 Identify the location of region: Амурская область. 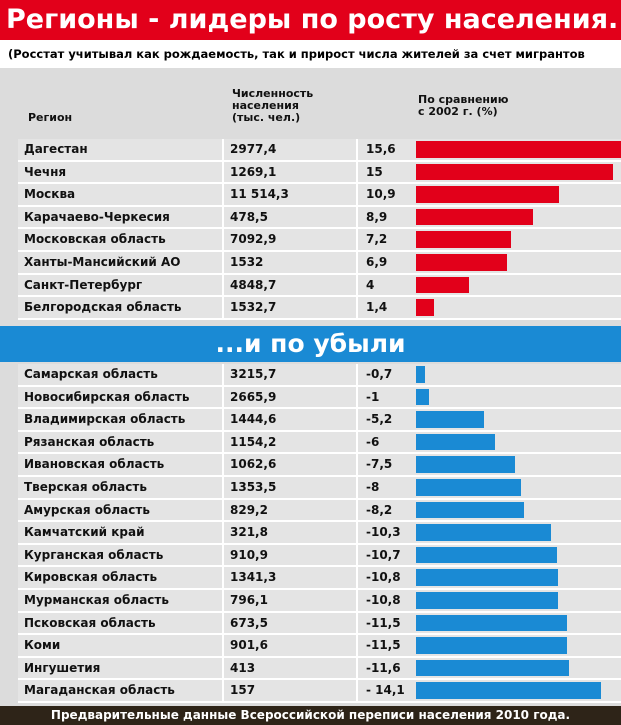
(87, 509).